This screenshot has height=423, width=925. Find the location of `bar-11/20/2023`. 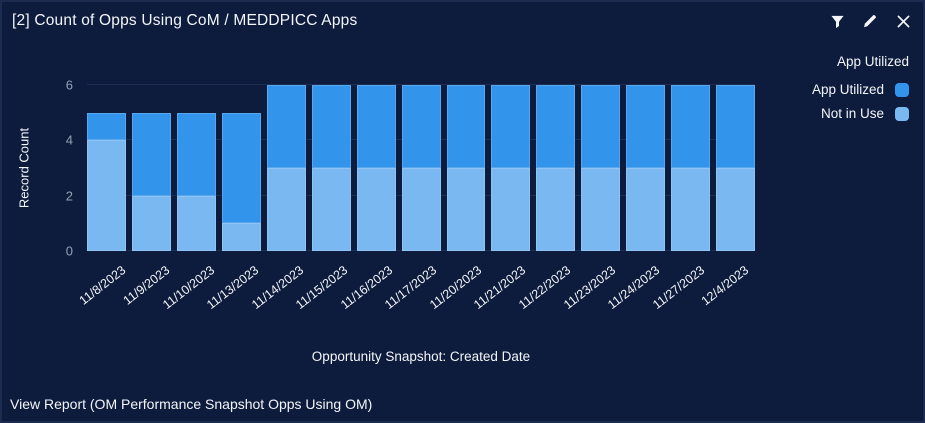

bar-11/20/2023 is located at coordinates (466, 168).